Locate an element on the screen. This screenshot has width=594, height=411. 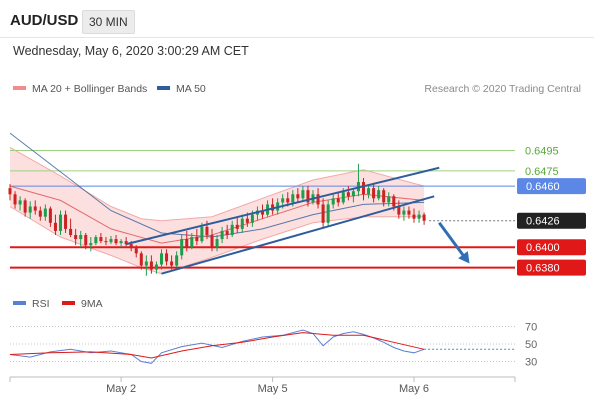
level-label-3: 0.6426 is located at coordinates (543, 222).